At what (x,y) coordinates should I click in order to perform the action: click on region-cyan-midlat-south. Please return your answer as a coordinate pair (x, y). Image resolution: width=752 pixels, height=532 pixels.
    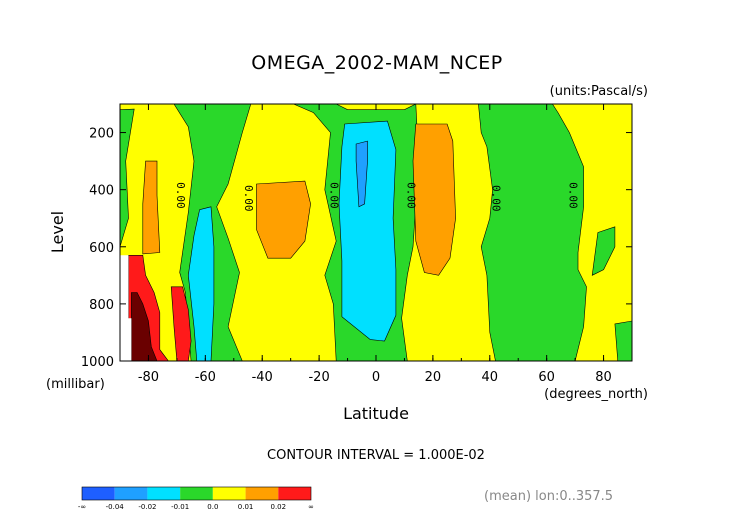
    Looking at the image, I should click on (201, 283).